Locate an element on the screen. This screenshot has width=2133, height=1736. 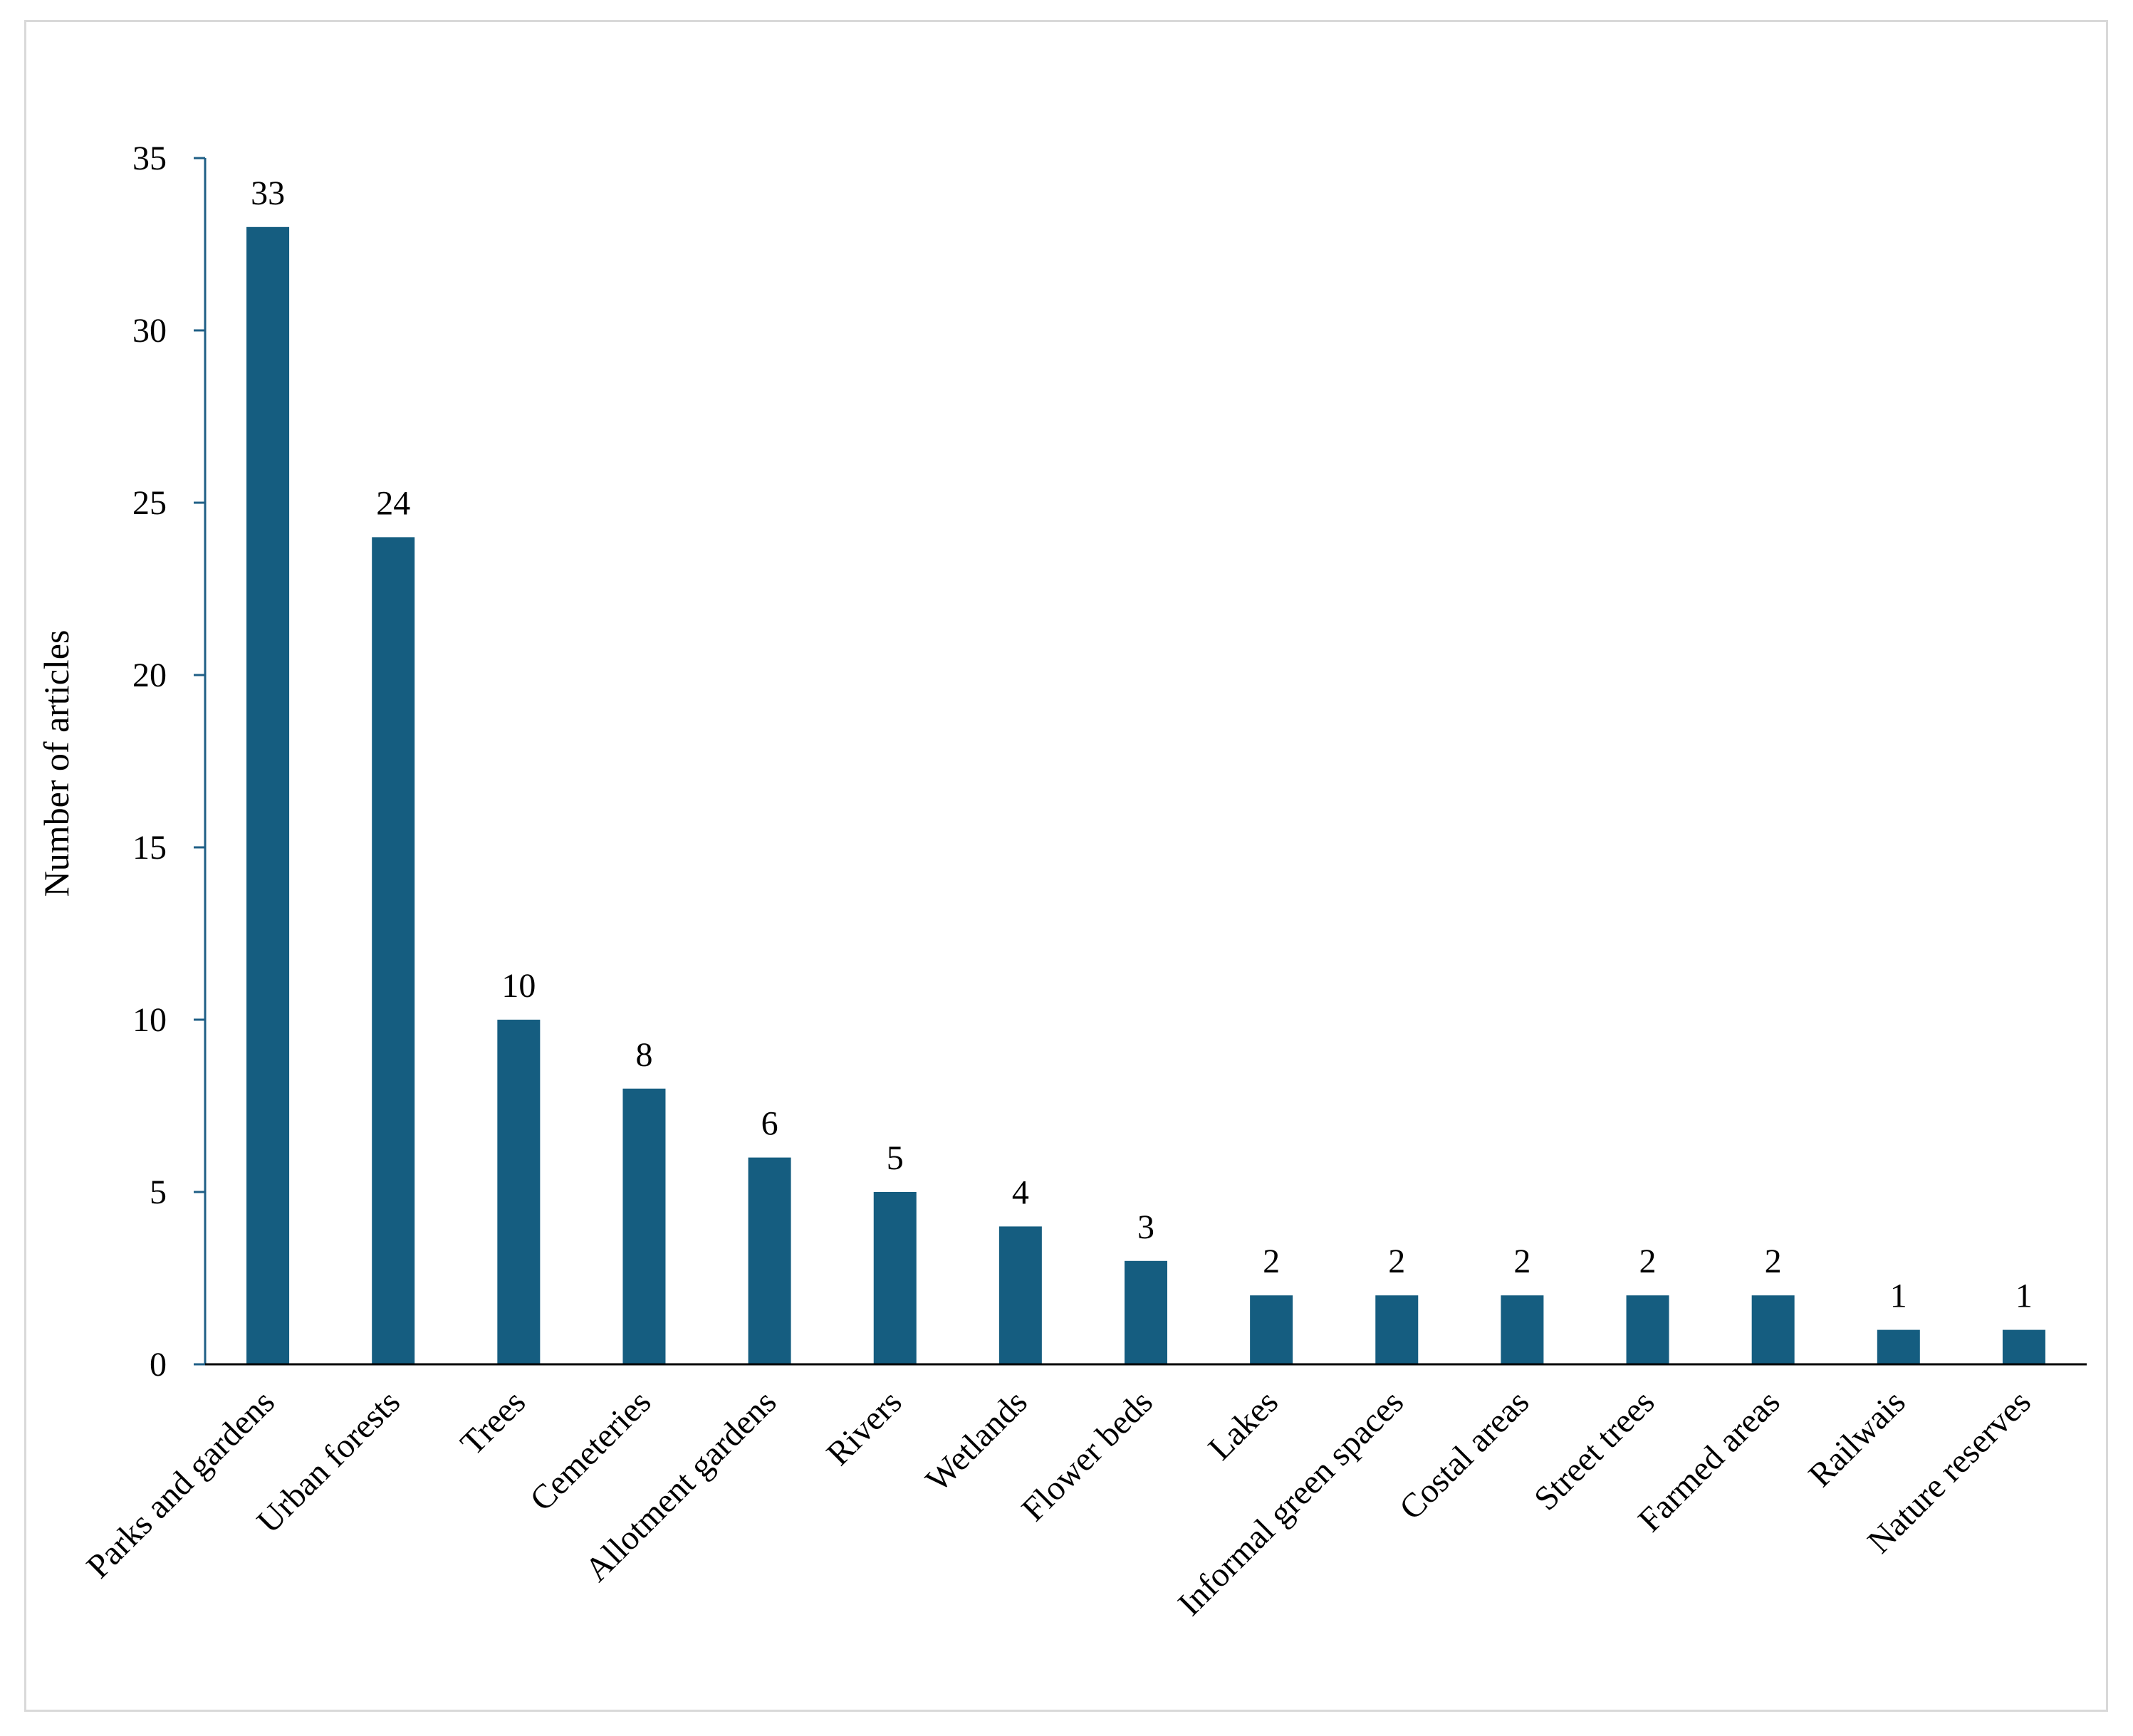
data-label: 4 is located at coordinates (1020, 1192).